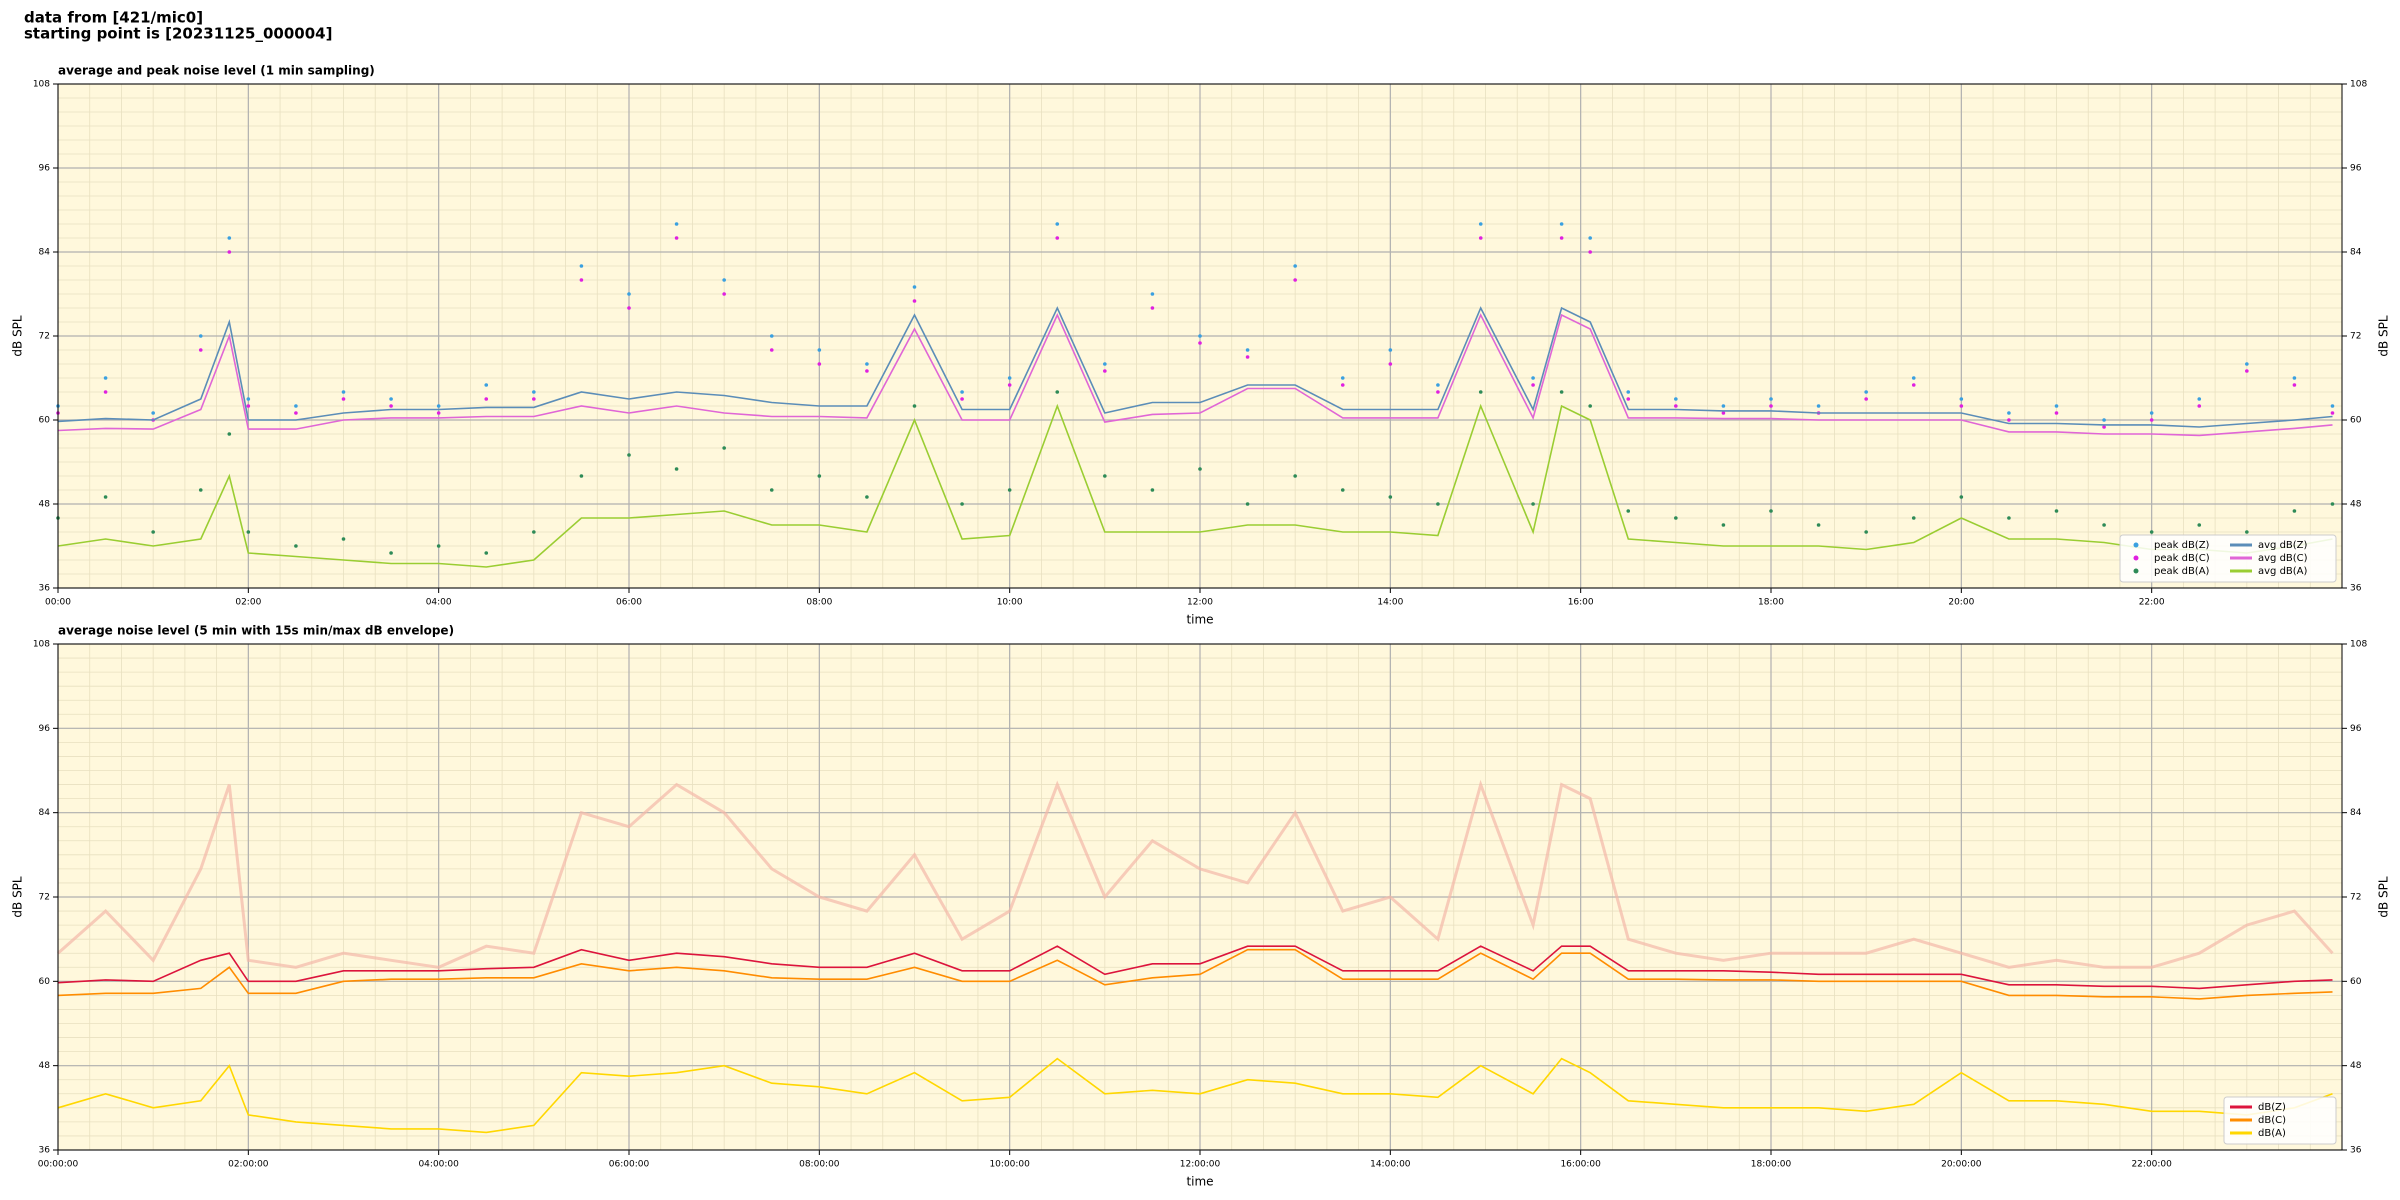 The width and height of the screenshot is (2400, 1200). Describe the element at coordinates (45, 253) in the screenshot. I see `y-tick-label: 84` at that location.